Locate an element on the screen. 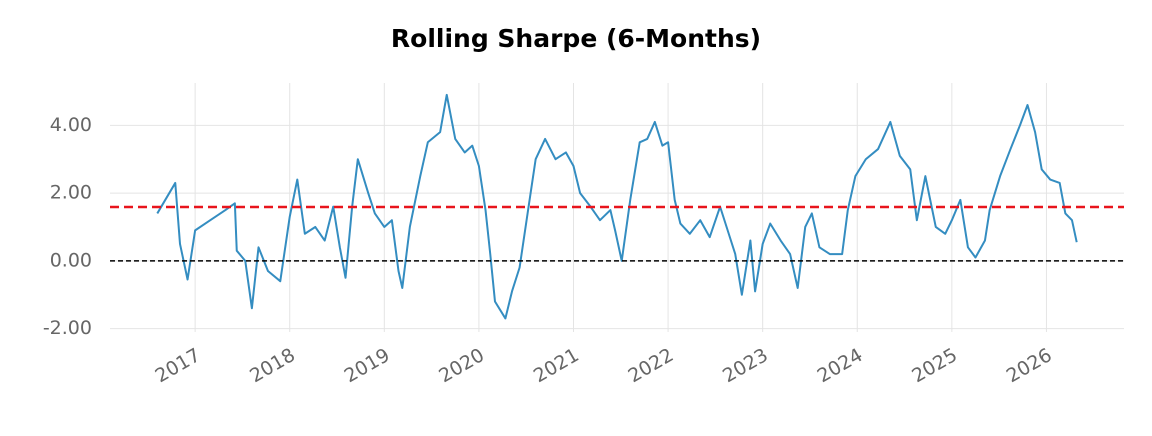 The width and height of the screenshot is (1152, 436). x-tick-label: 2019 is located at coordinates (367, 365).